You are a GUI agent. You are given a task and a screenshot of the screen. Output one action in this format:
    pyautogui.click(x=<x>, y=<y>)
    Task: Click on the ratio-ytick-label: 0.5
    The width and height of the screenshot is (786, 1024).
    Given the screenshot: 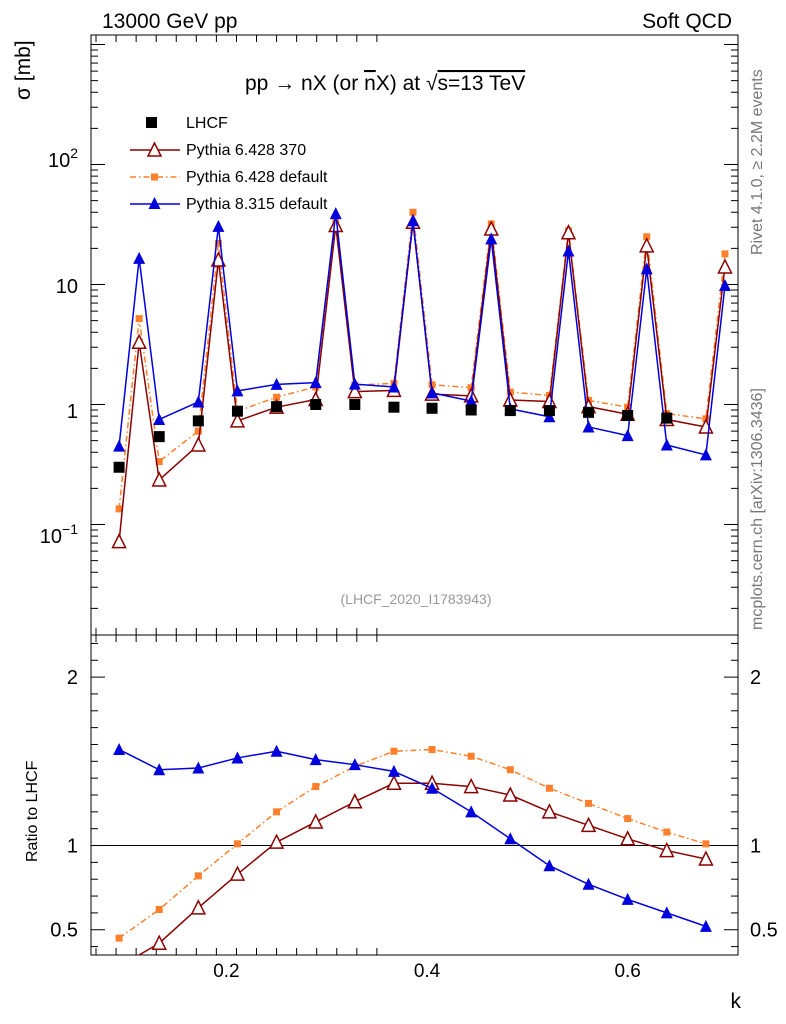 What is the action you would take?
    pyautogui.click(x=64, y=931)
    